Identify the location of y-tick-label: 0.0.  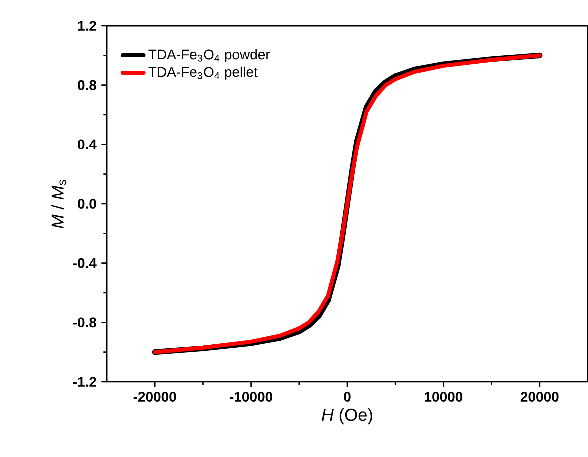
(87, 204).